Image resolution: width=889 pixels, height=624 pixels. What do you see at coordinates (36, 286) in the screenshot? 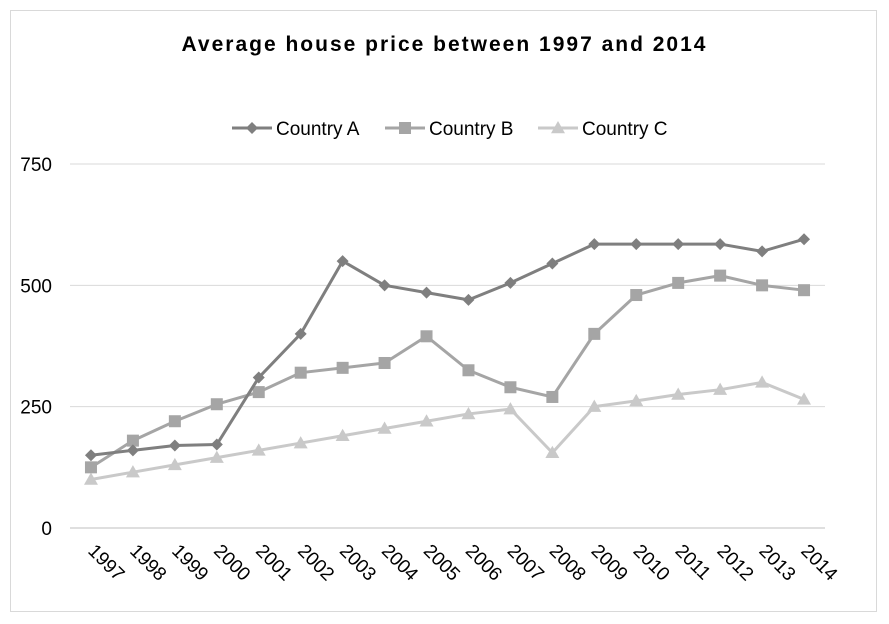
I see `y-tick-label: 500` at bounding box center [36, 286].